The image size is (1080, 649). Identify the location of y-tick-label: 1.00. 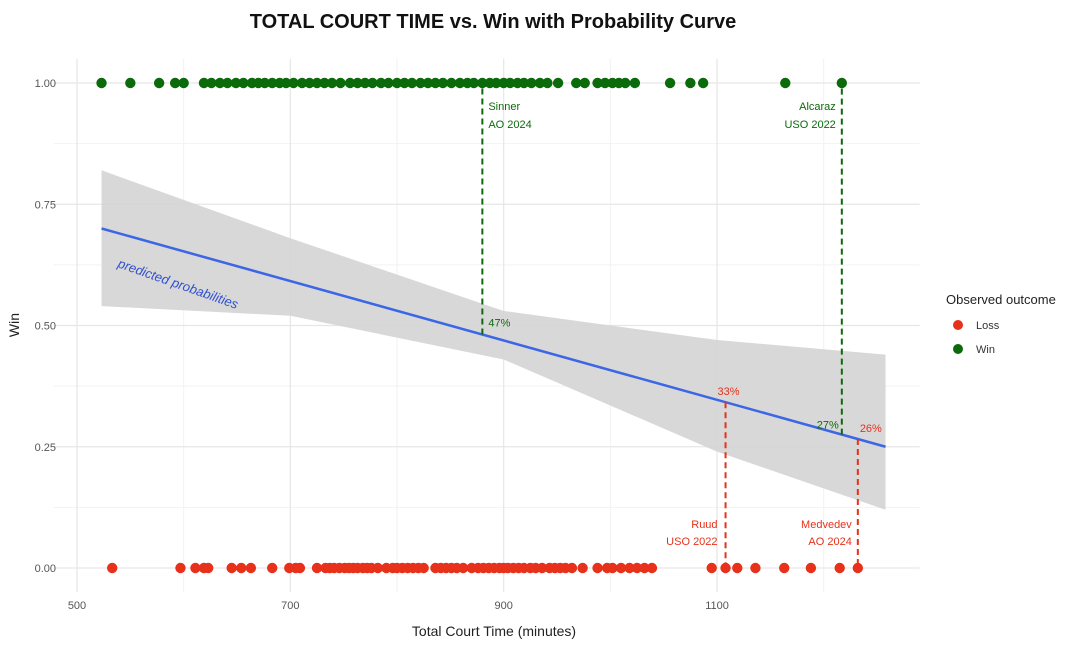
(45, 84).